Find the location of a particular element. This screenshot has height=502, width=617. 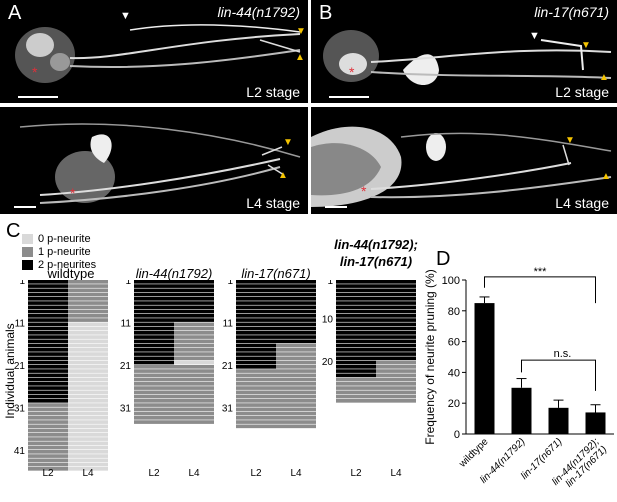

grid-row-tick: 31 is located at coordinates (126, 409).